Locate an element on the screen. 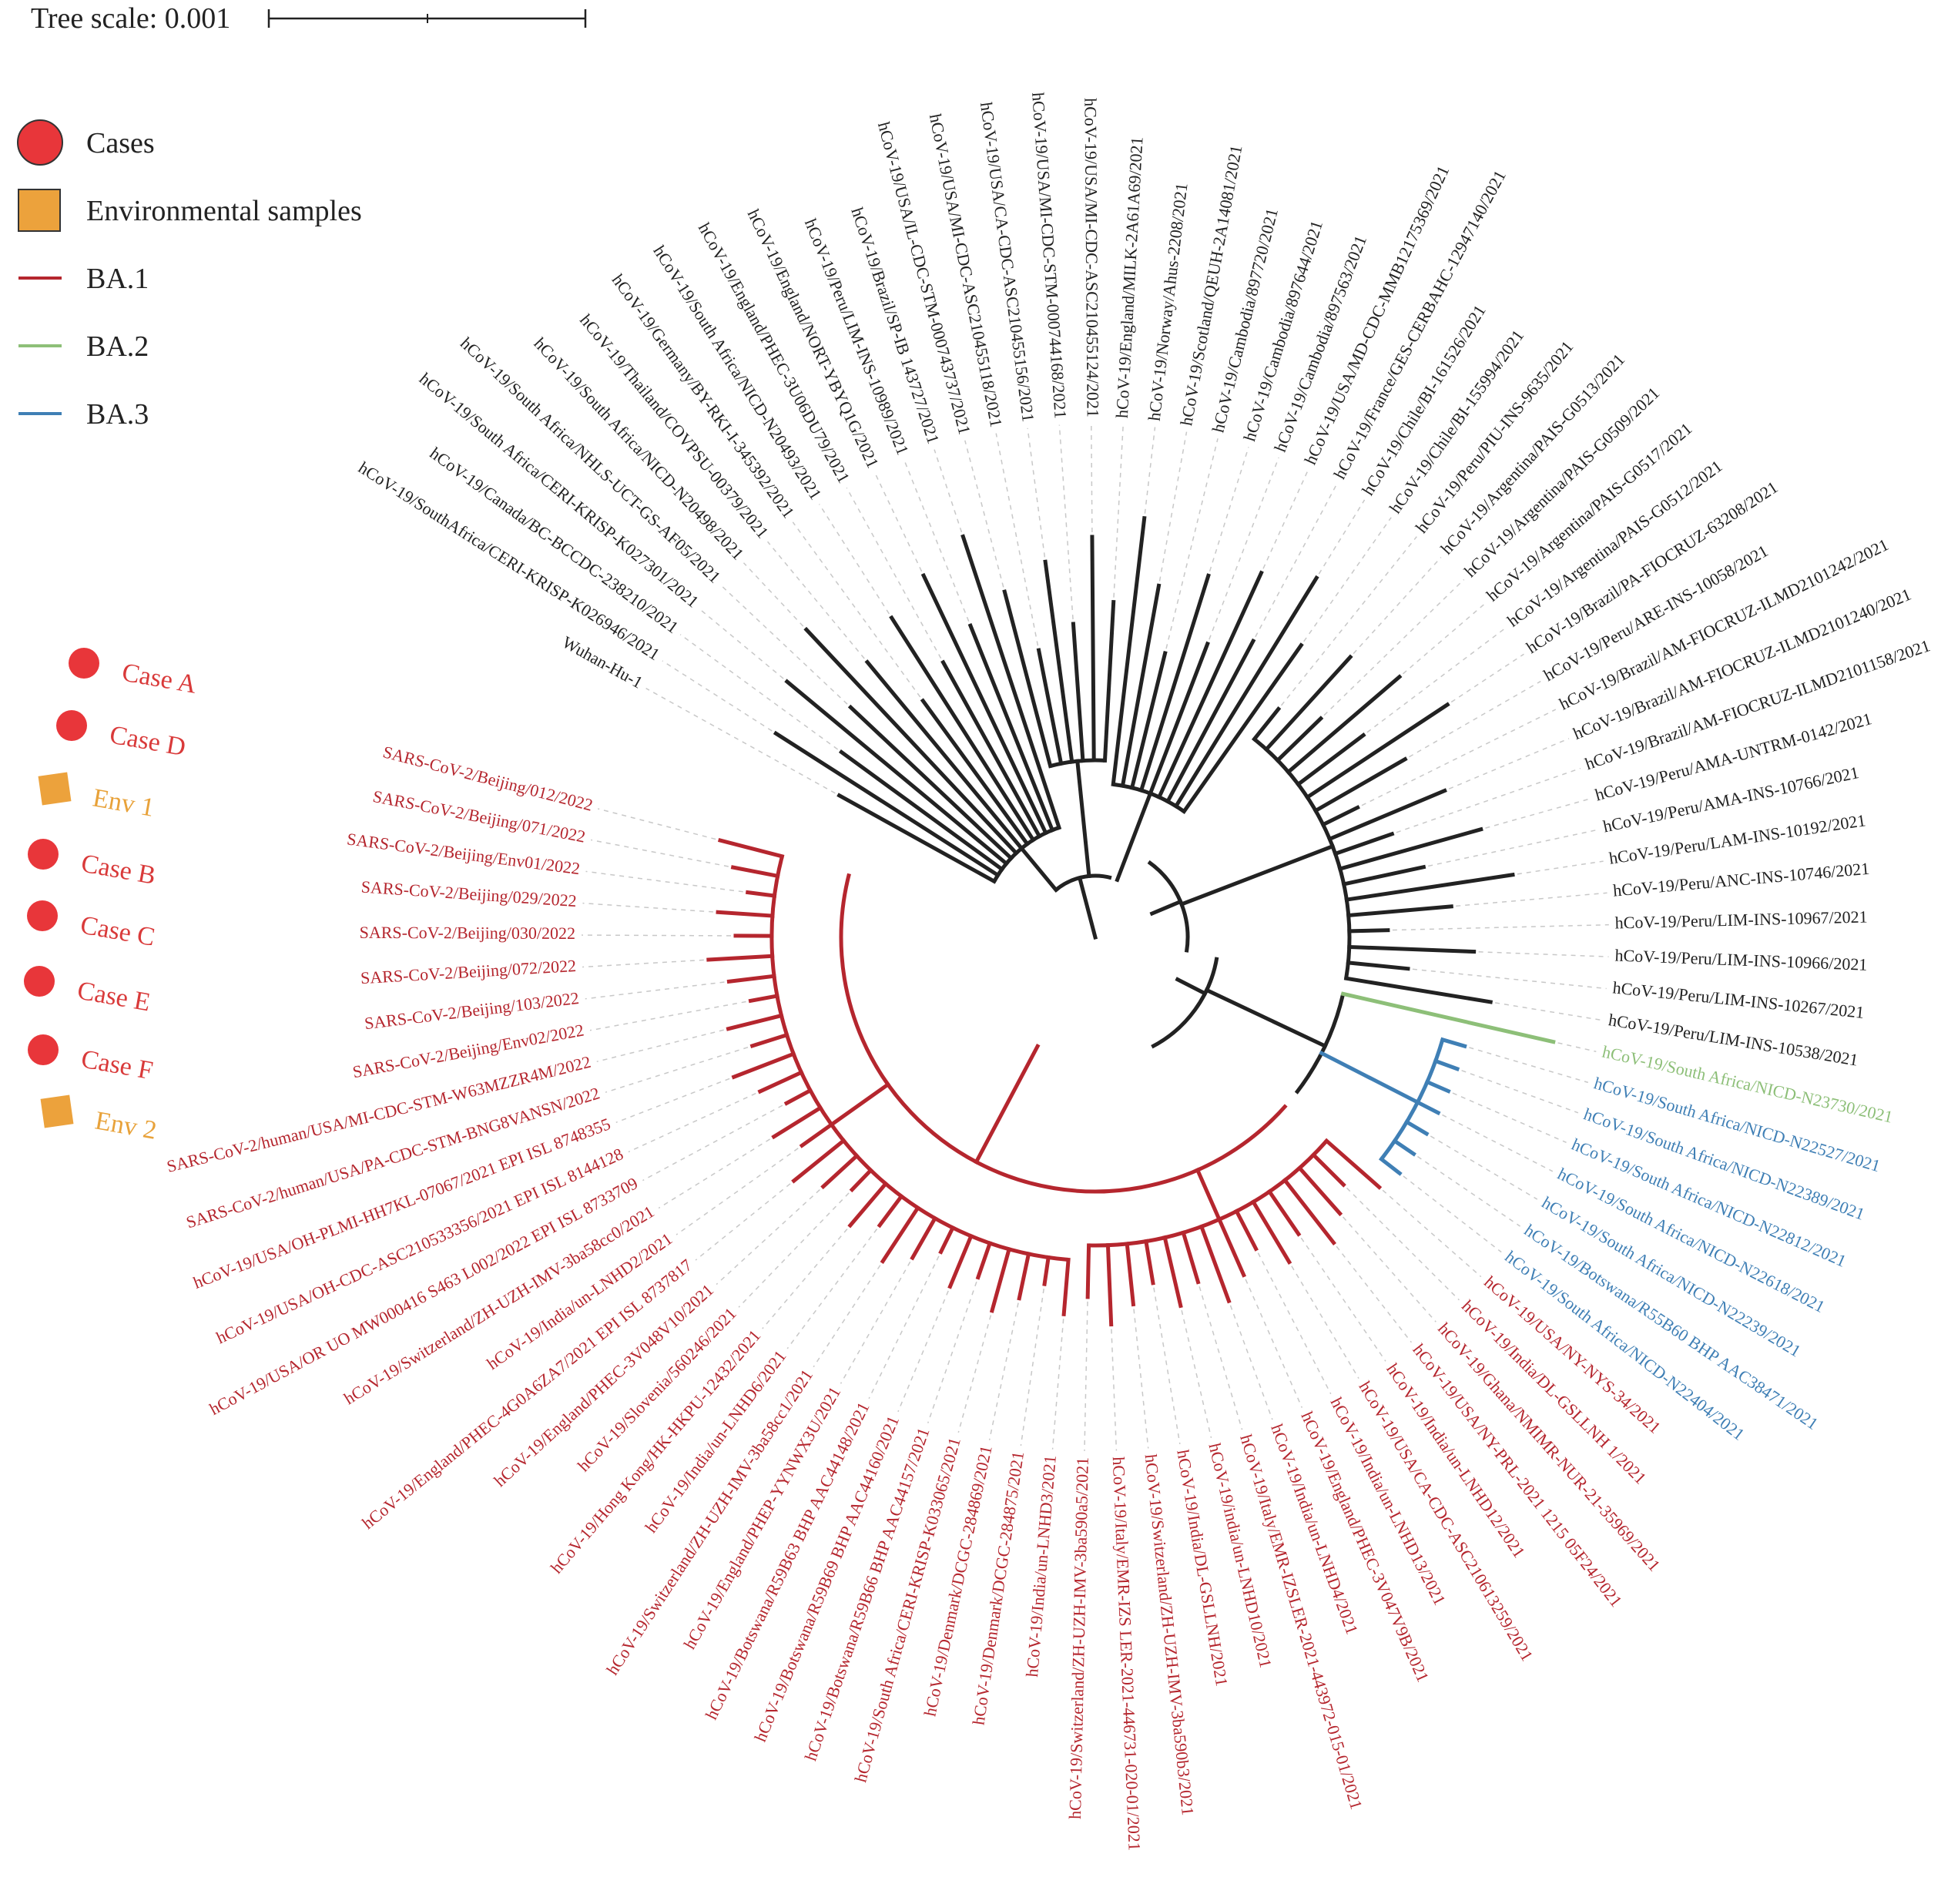  legend-label: Environmental samples is located at coordinates (224, 211).